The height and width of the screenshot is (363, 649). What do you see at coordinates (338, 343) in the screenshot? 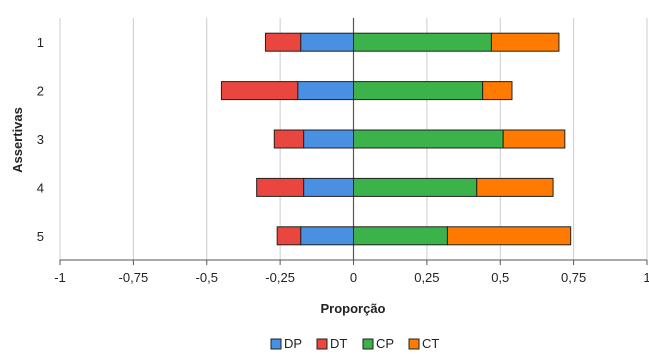
I see `legend-label-dt: DT` at bounding box center [338, 343].